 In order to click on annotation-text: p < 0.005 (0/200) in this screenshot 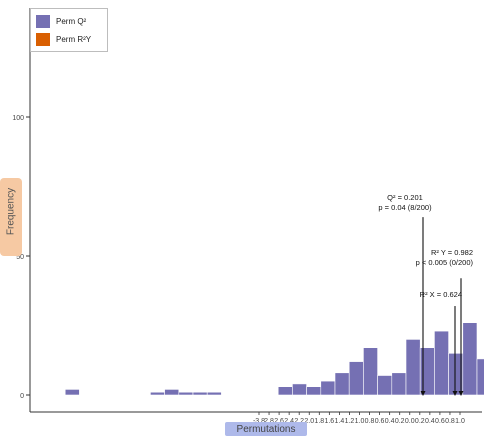, I will do `click(445, 262)`.